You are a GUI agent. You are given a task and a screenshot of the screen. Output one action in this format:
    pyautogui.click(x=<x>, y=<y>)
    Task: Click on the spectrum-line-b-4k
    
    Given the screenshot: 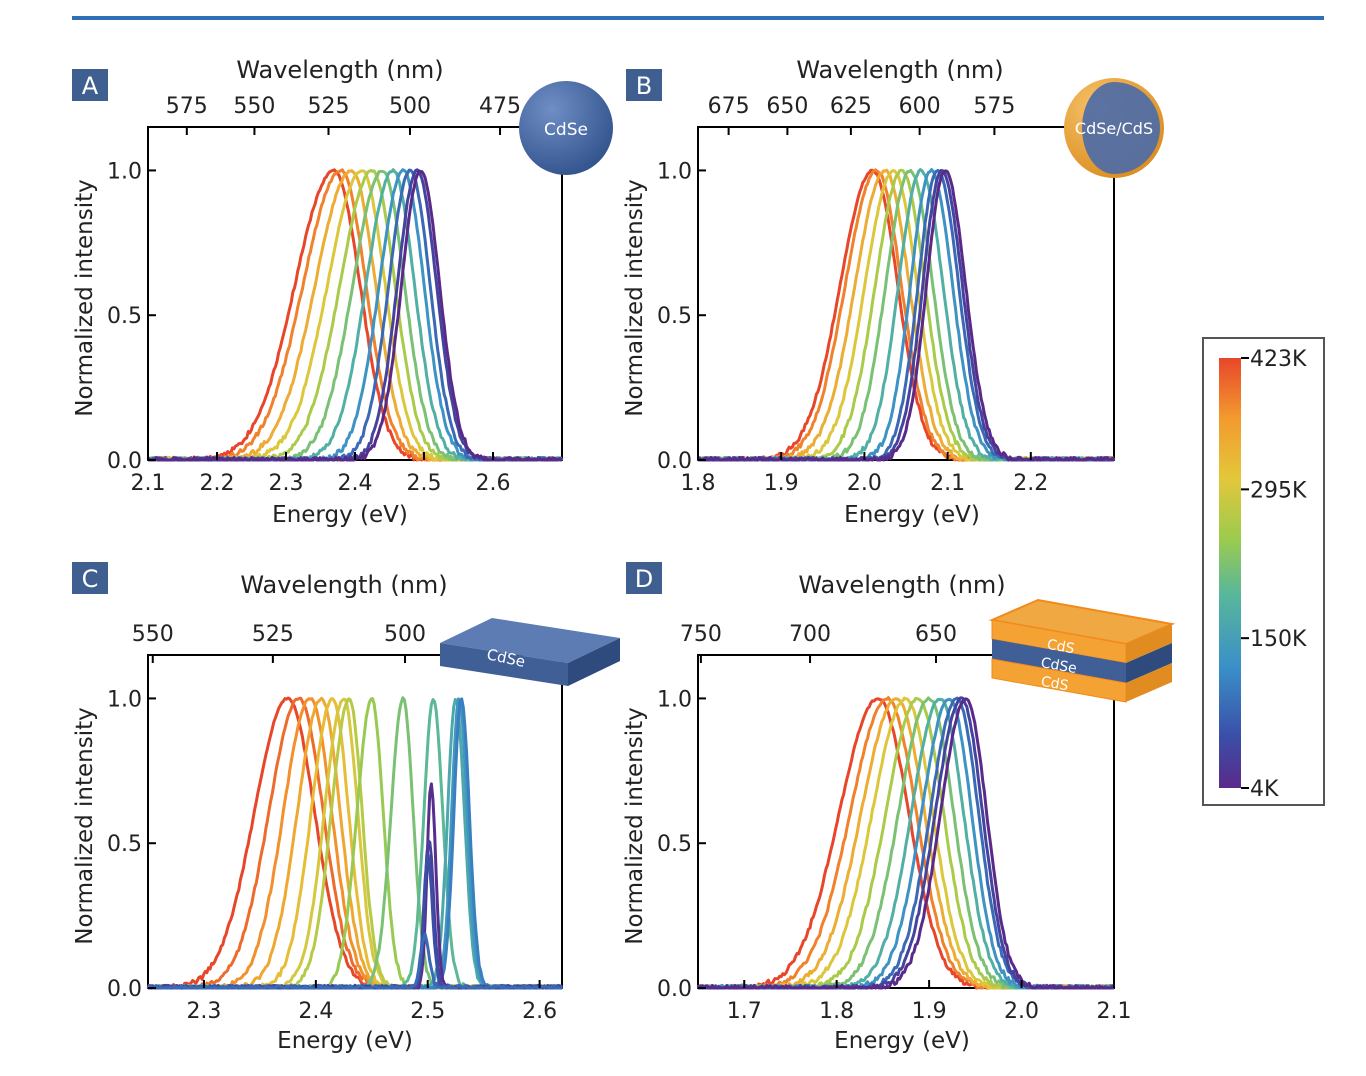 What is the action you would take?
    pyautogui.click(x=906, y=315)
    